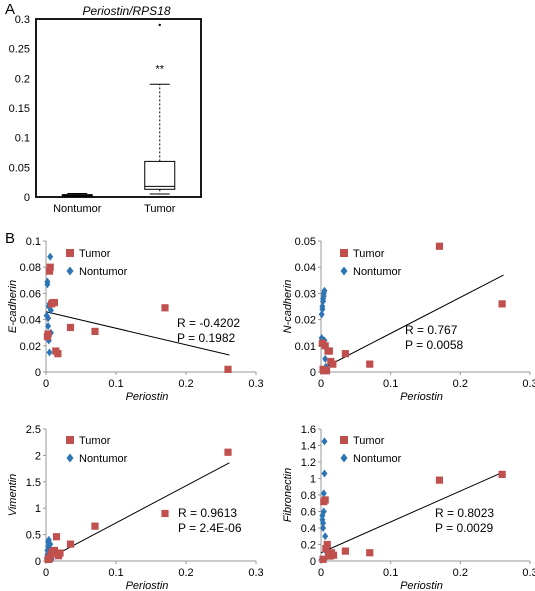 The height and width of the screenshot is (591, 535). I want to click on p-value: P = 2.4E-06, so click(210, 528).